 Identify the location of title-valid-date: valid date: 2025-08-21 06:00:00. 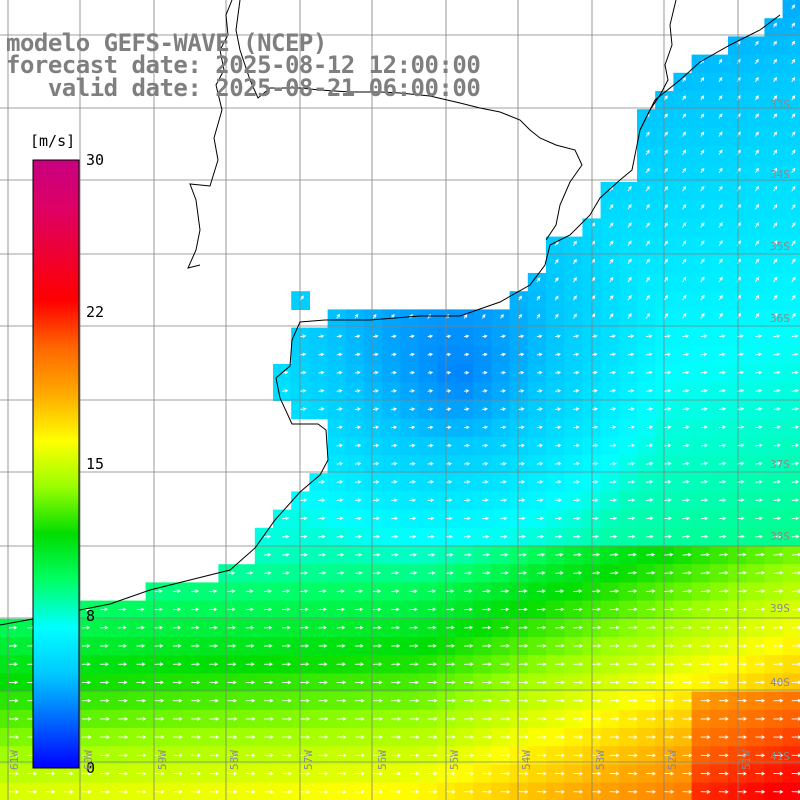
(243, 88).